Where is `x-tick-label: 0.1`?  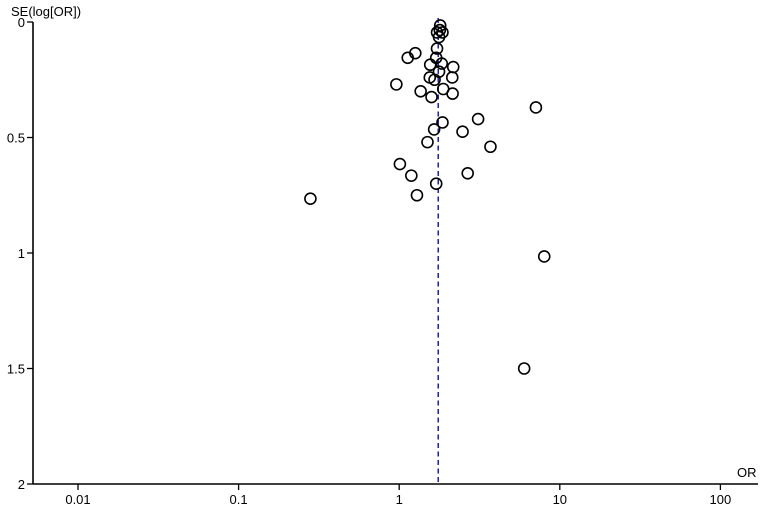
x-tick-label: 0.1 is located at coordinates (239, 499).